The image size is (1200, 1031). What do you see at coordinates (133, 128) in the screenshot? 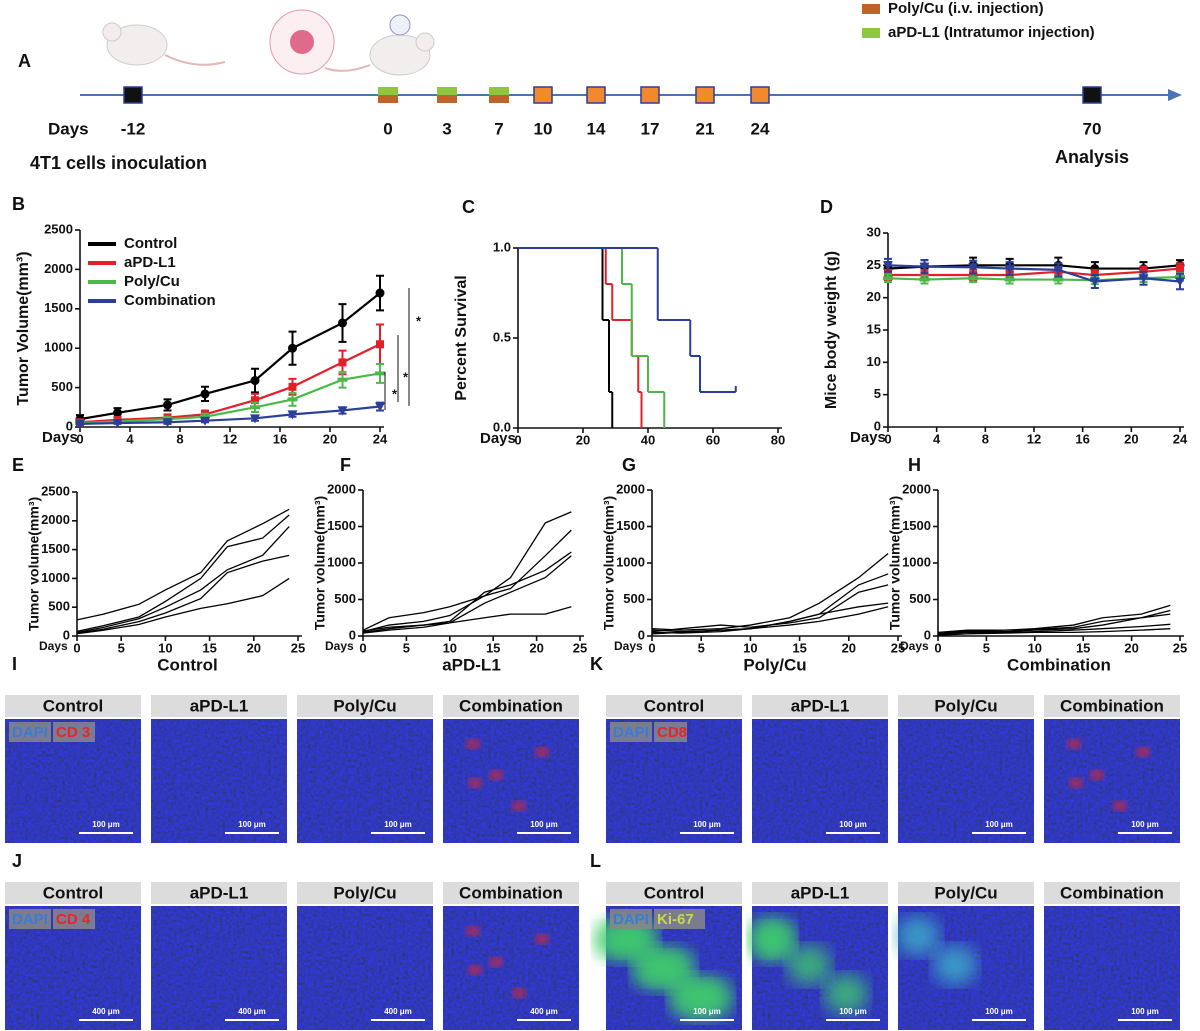
I see `timeline-day: -12` at bounding box center [133, 128].